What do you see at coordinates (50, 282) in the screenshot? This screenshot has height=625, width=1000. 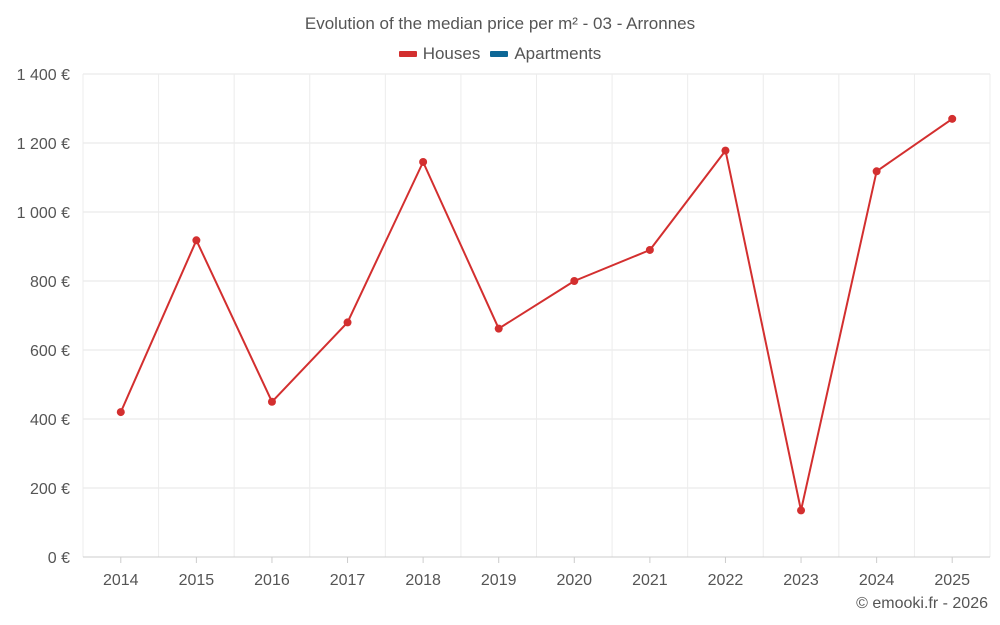 I see `y-tick-label: 800 €` at bounding box center [50, 282].